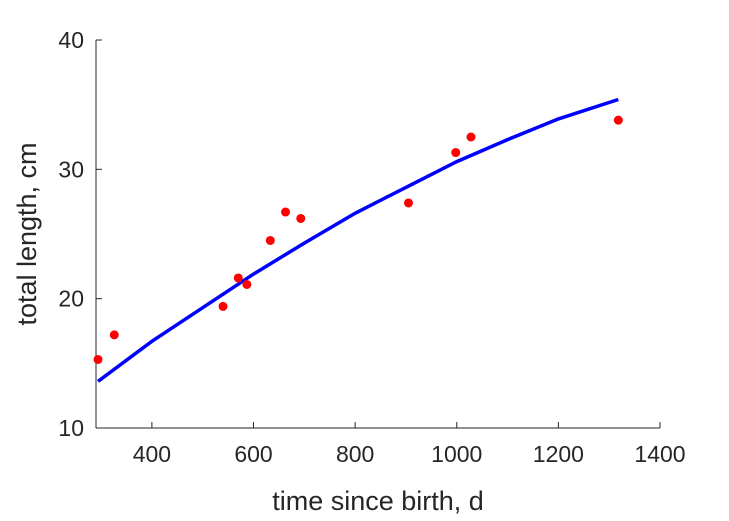  What do you see at coordinates (71, 299) in the screenshot?
I see `y-tick-label: 20` at bounding box center [71, 299].